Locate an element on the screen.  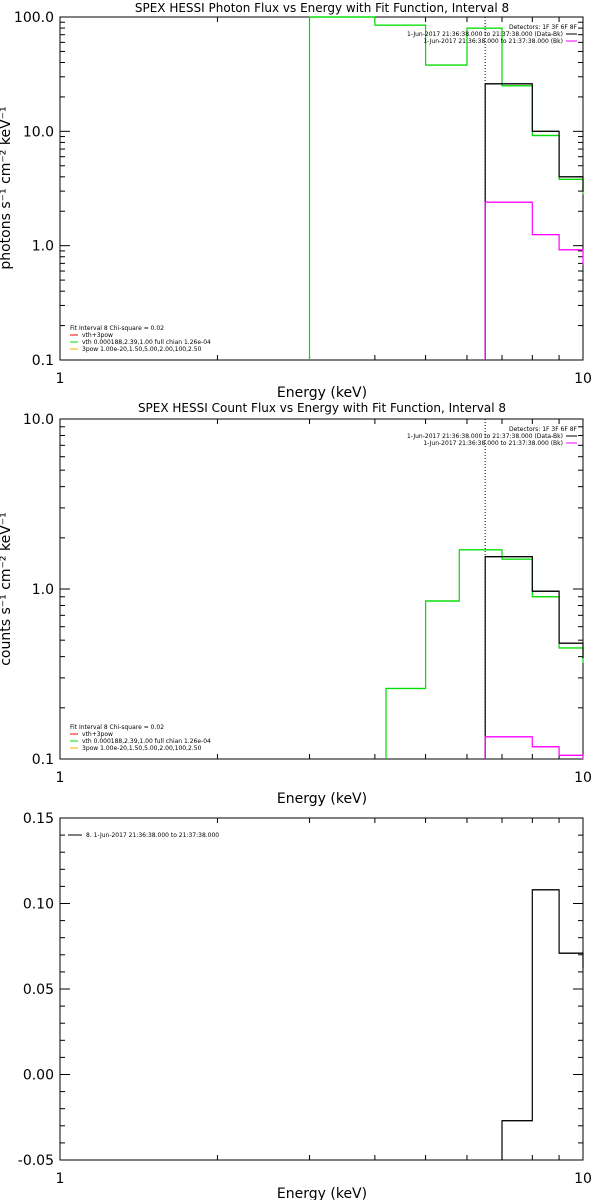
y-tick-label: 0.10 is located at coordinates (38, 905).